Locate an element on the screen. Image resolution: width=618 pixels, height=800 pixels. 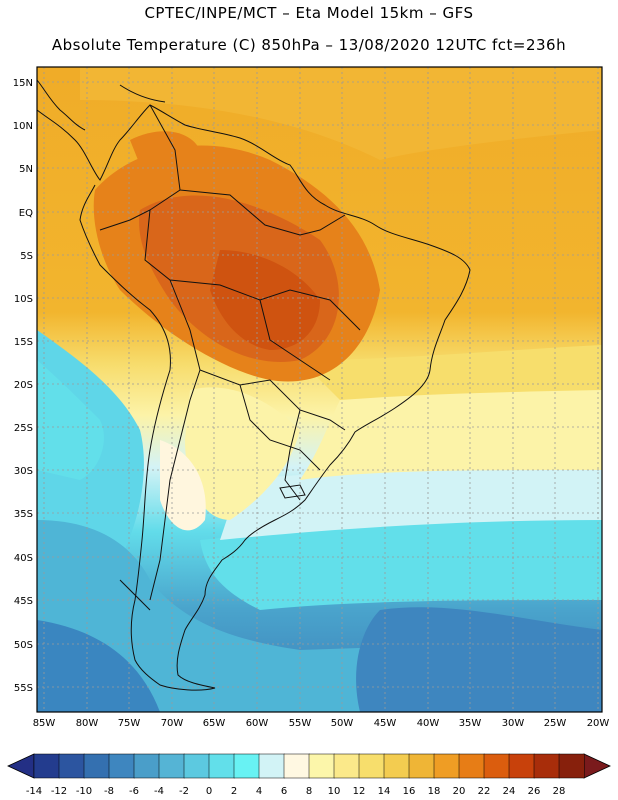
colorbar-tick-label: -10 is located at coordinates (84, 791).